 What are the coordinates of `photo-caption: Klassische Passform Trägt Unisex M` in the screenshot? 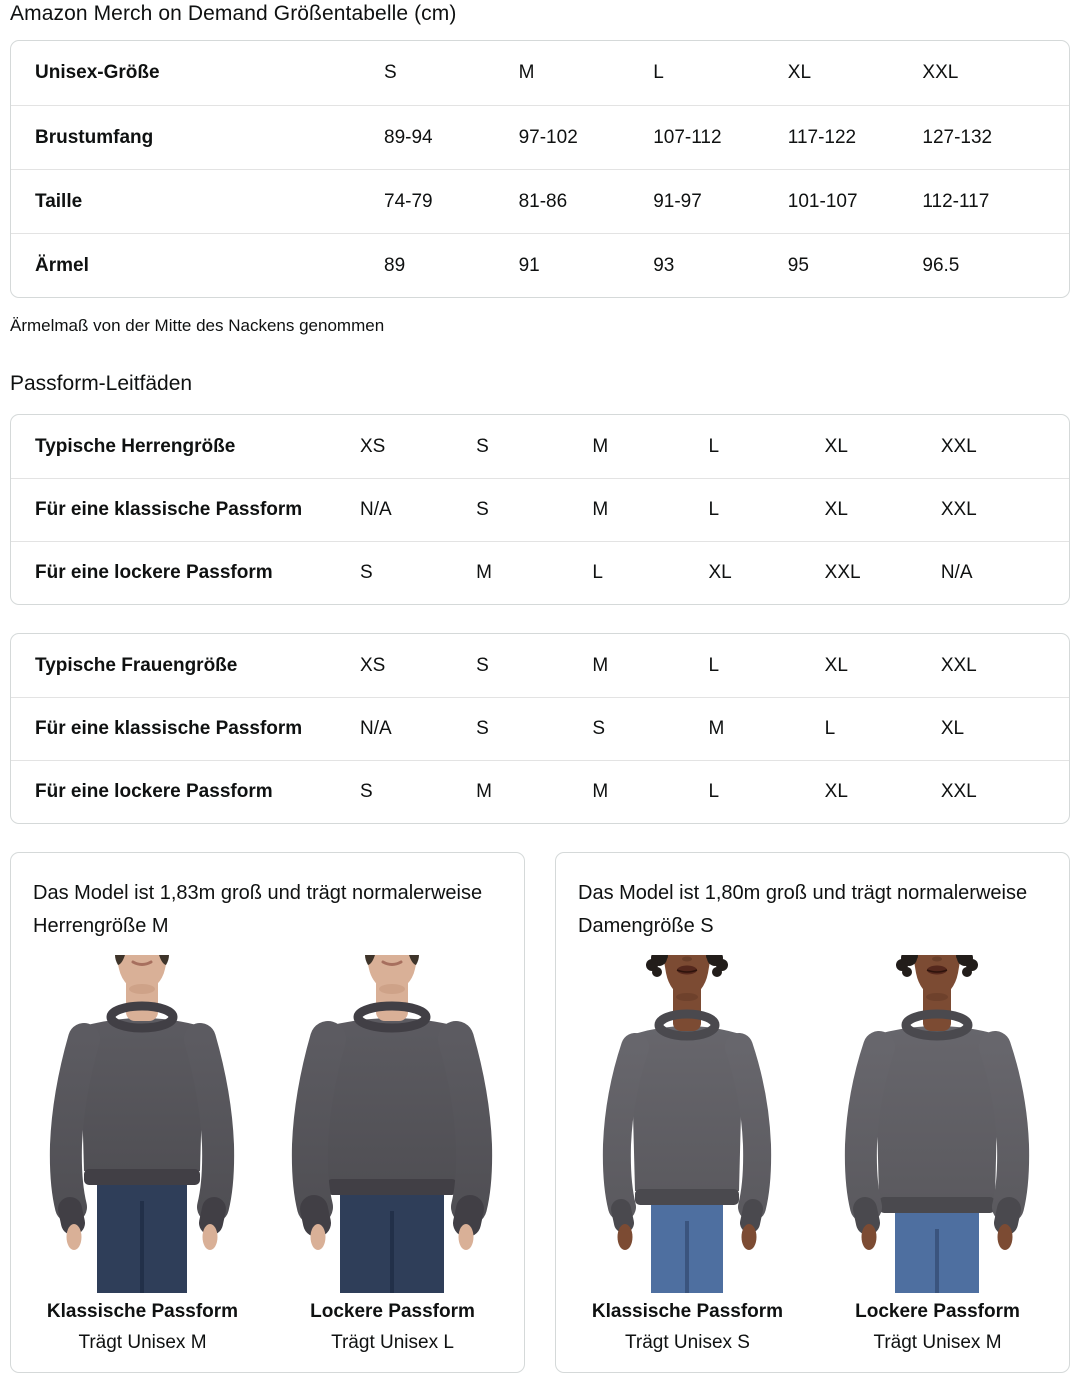 It's located at (142, 1327).